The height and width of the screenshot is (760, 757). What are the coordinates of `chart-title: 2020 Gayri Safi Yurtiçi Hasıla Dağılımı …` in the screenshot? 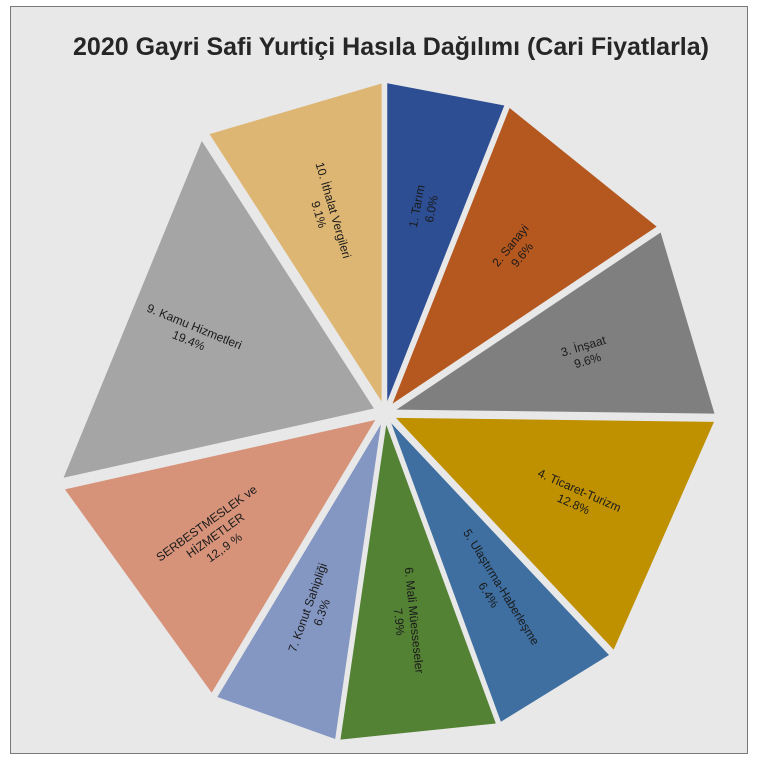 It's located at (391, 47).